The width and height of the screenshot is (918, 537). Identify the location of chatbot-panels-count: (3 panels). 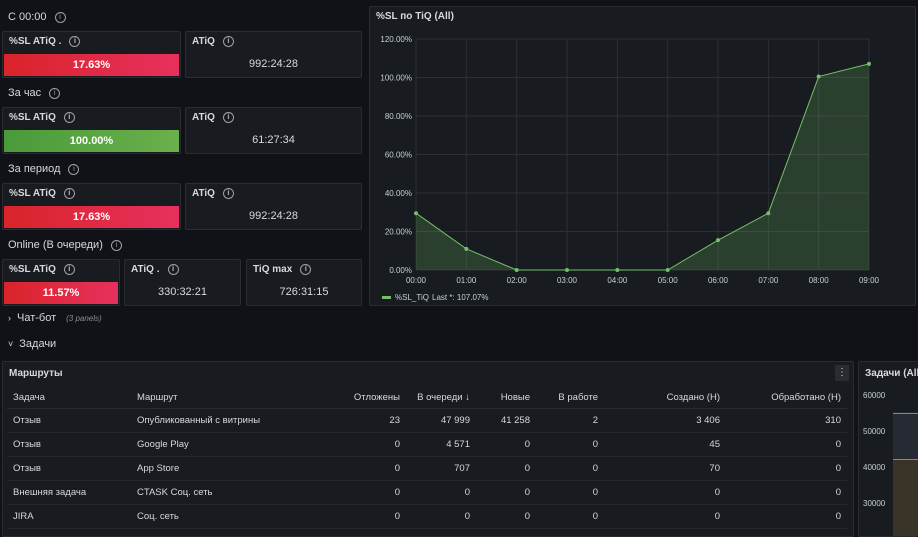
(84, 318).